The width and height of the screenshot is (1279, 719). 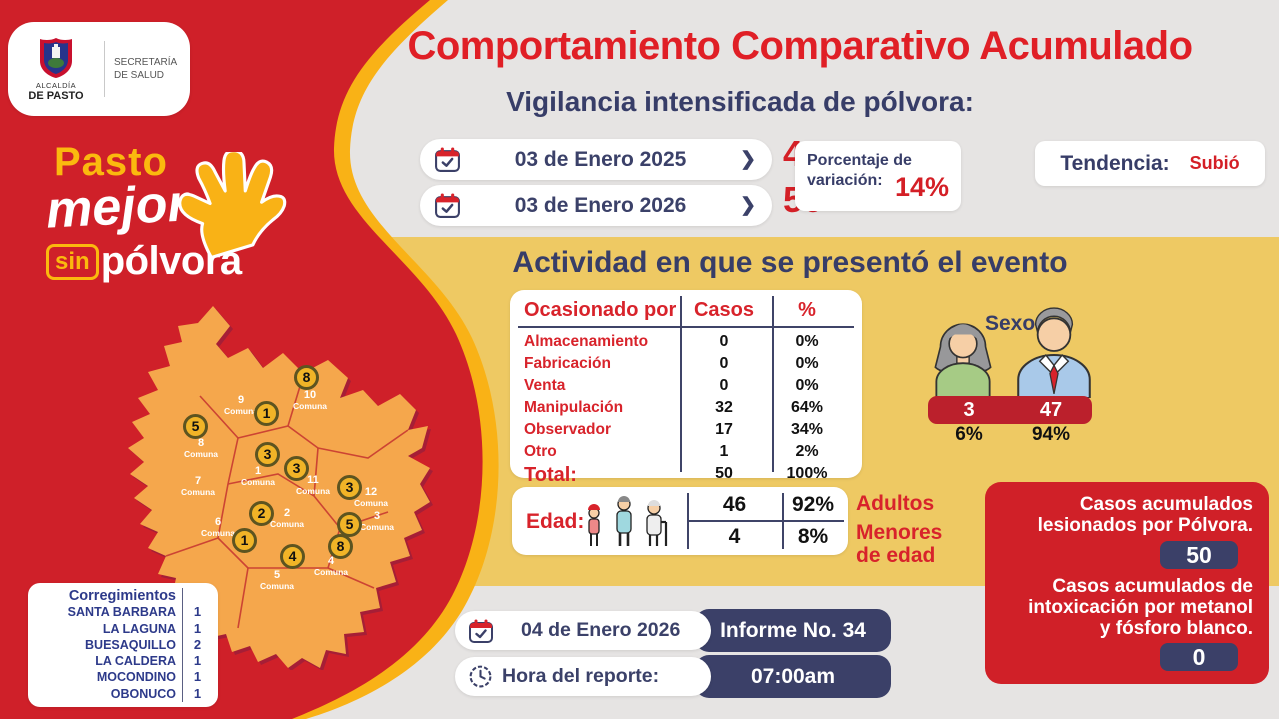 What do you see at coordinates (807, 407) in the screenshot?
I see `row-pct: 64%` at bounding box center [807, 407].